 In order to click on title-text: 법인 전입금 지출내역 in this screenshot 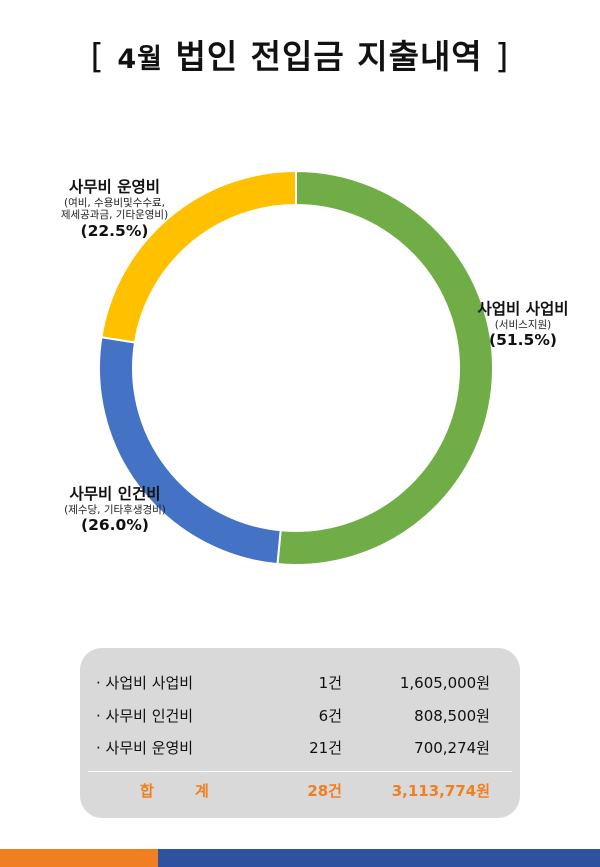, I will do `click(329, 56)`.